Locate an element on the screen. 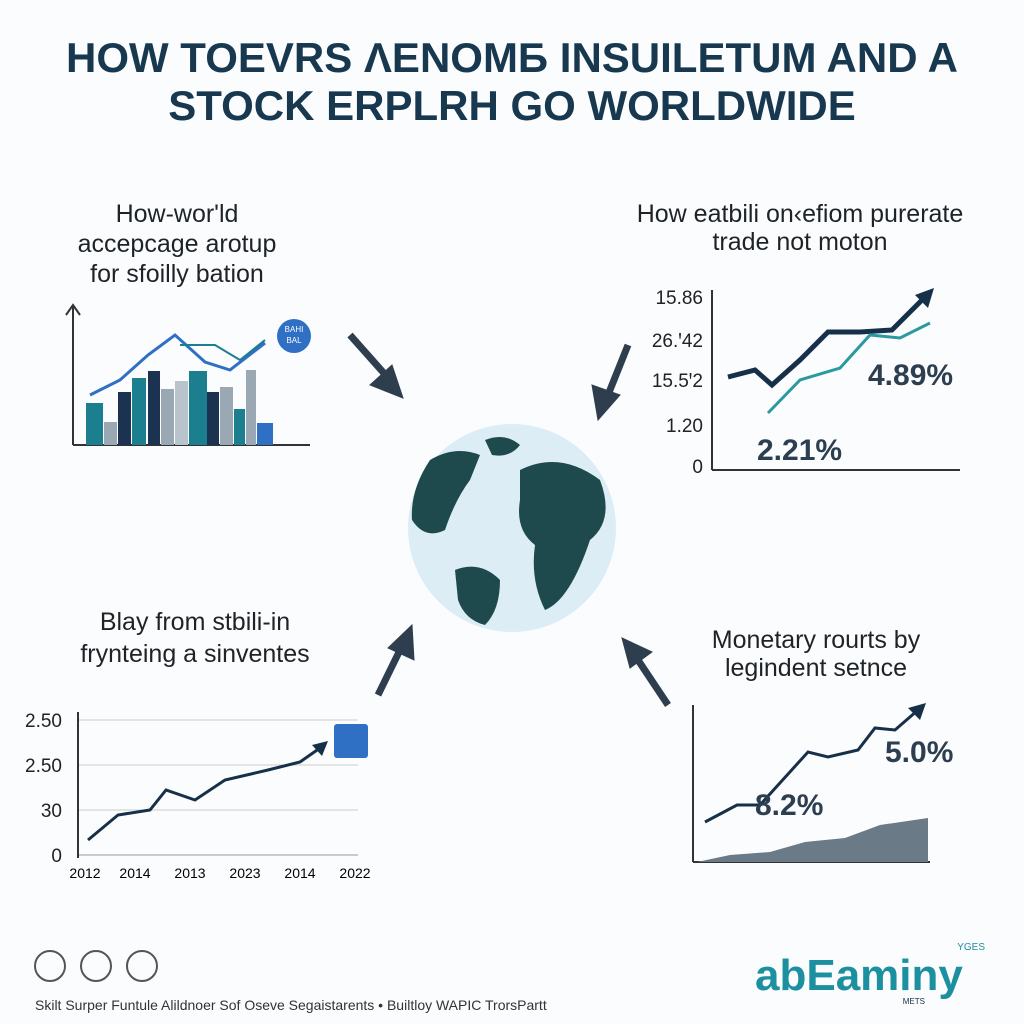  heading: for sfoilly bation is located at coordinates (177, 274).